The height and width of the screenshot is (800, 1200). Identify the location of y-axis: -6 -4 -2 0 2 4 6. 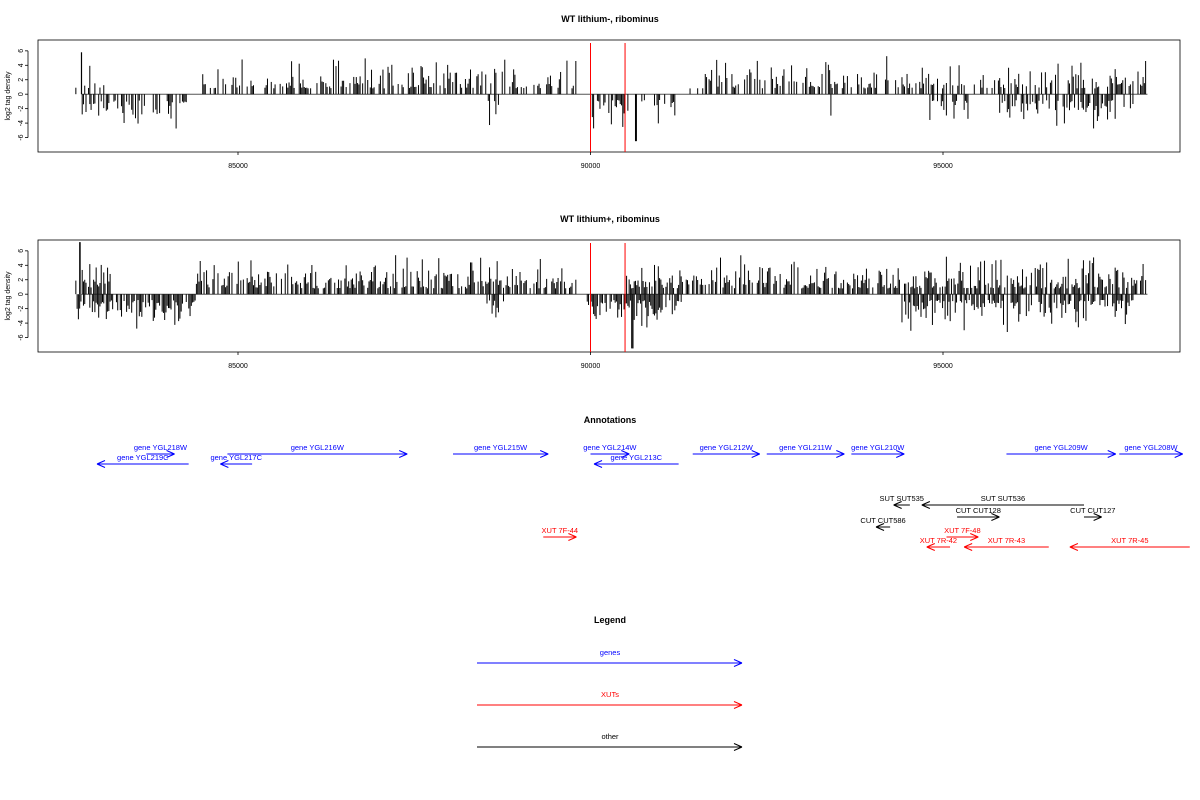
(23, 95).